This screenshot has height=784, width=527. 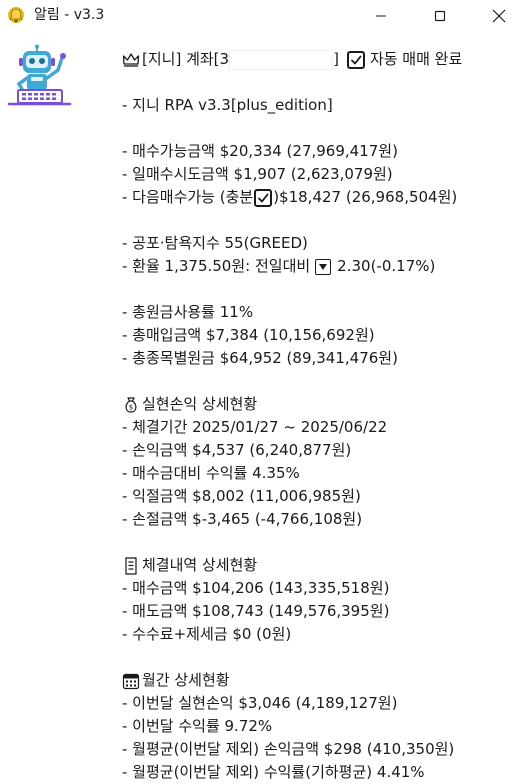 What do you see at coordinates (200, 565) in the screenshot?
I see `trades-title-text: 체결내역 상세현황` at bounding box center [200, 565].